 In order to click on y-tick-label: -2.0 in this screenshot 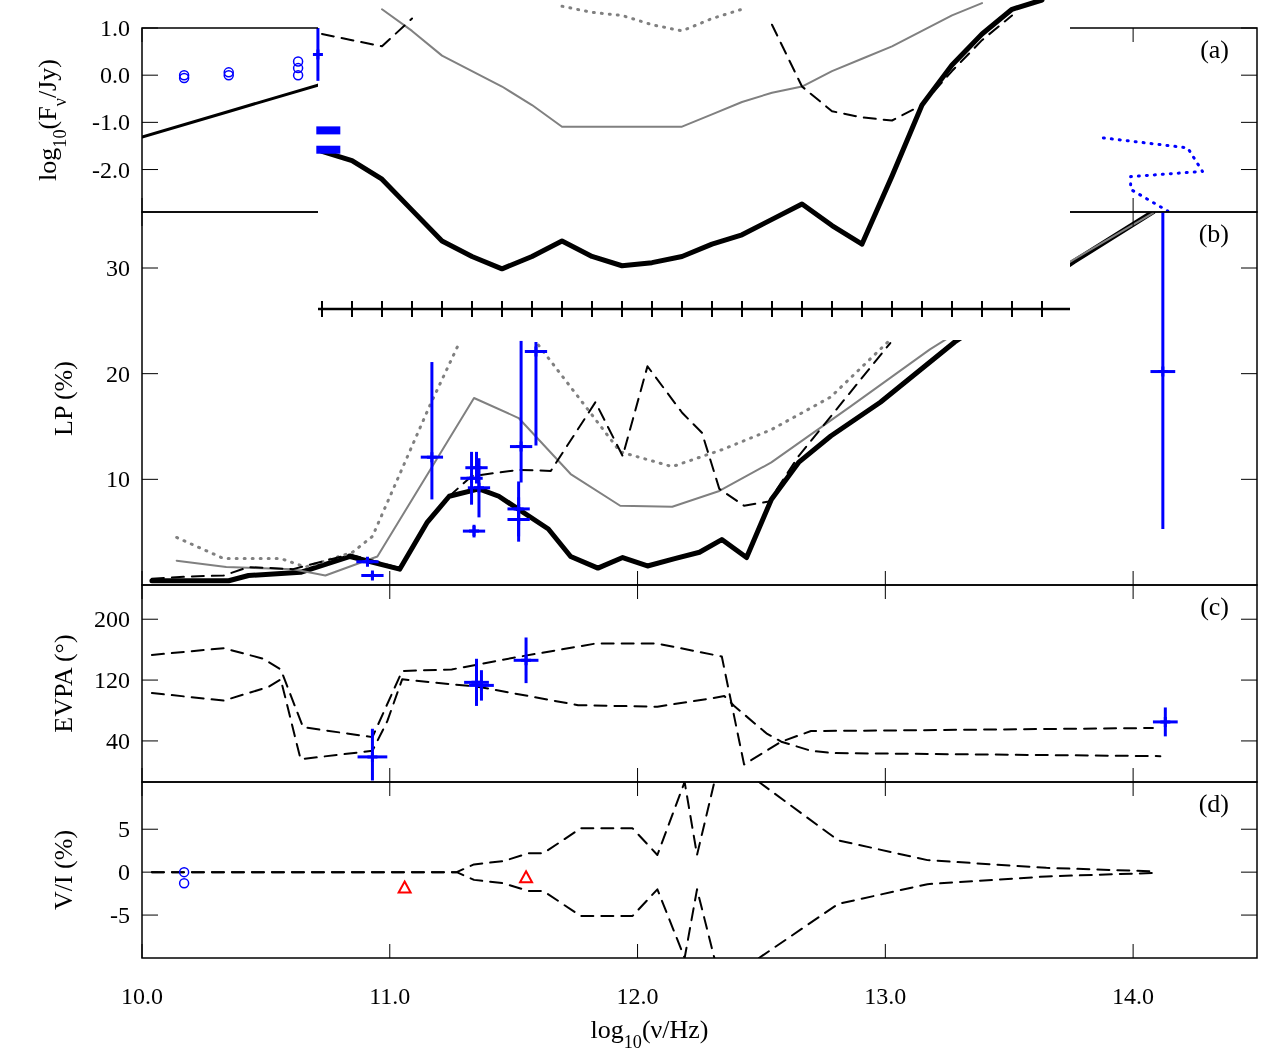, I will do `click(111, 169)`.